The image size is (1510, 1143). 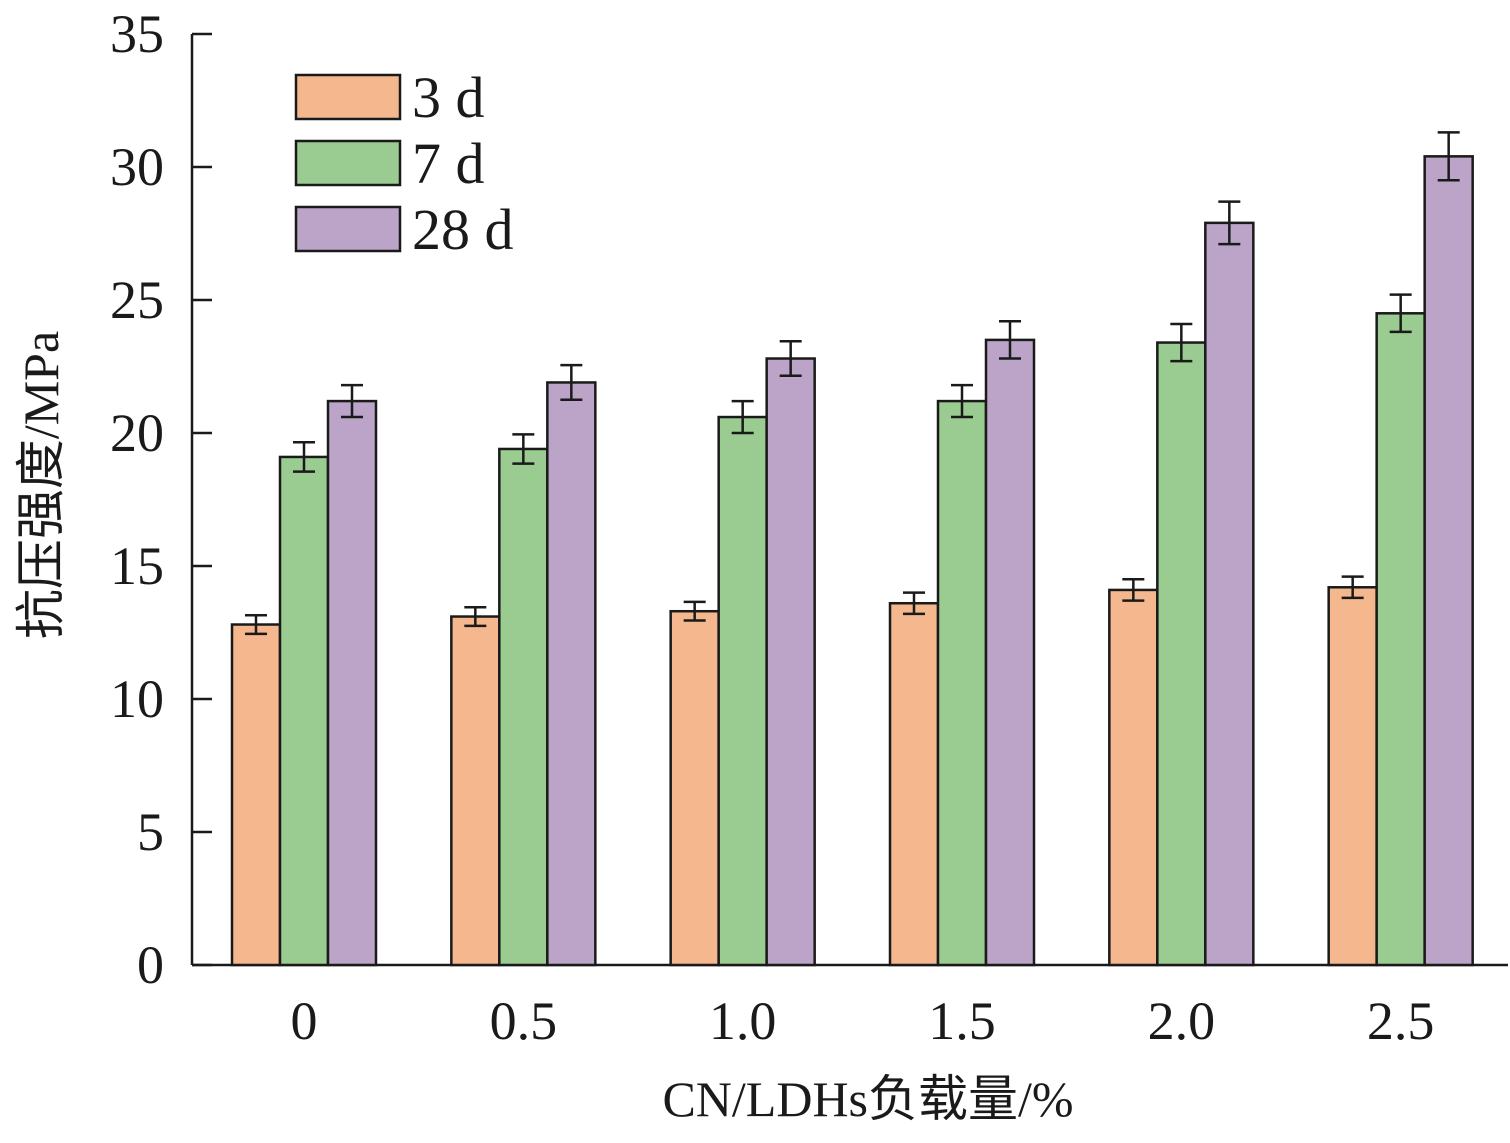 What do you see at coordinates (161, 499) in the screenshot?
I see `y-axis: 0 5 10 15 20 25 30 35` at bounding box center [161, 499].